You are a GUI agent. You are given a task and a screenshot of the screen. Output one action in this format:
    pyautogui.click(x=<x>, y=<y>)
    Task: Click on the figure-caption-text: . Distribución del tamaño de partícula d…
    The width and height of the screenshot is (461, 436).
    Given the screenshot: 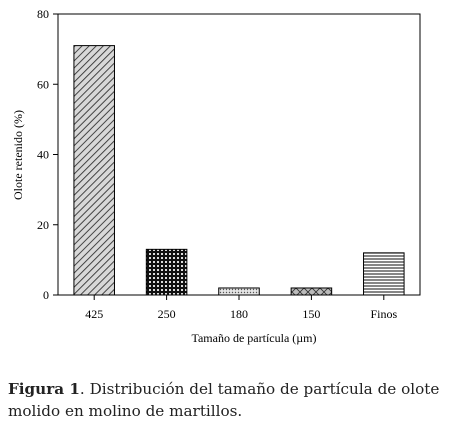 What is the action you would take?
    pyautogui.click(x=224, y=400)
    